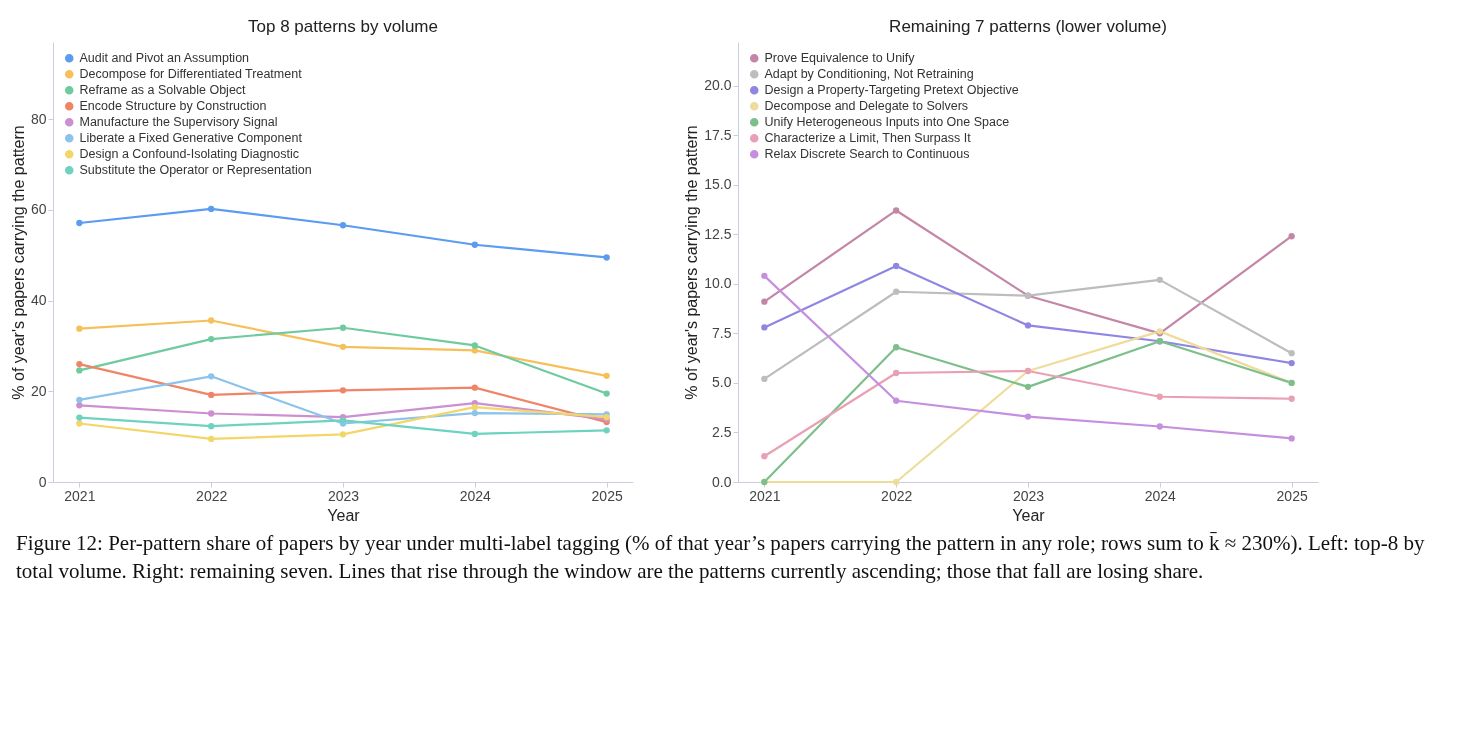 Image resolution: width=1477 pixels, height=734 pixels. I want to click on chart-title: Top 8 patterns by volume, so click(343, 26).